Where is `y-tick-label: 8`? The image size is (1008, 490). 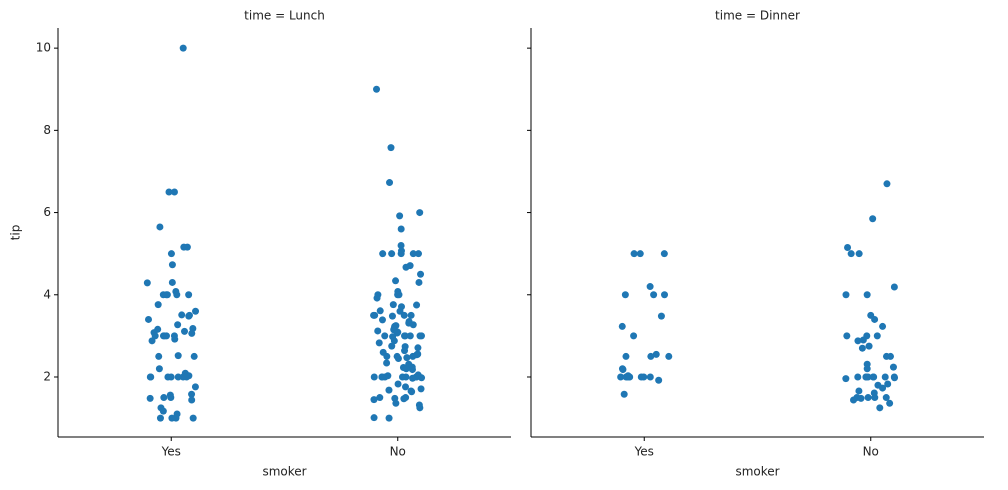
y-tick-label: 8 is located at coordinates (47, 130).